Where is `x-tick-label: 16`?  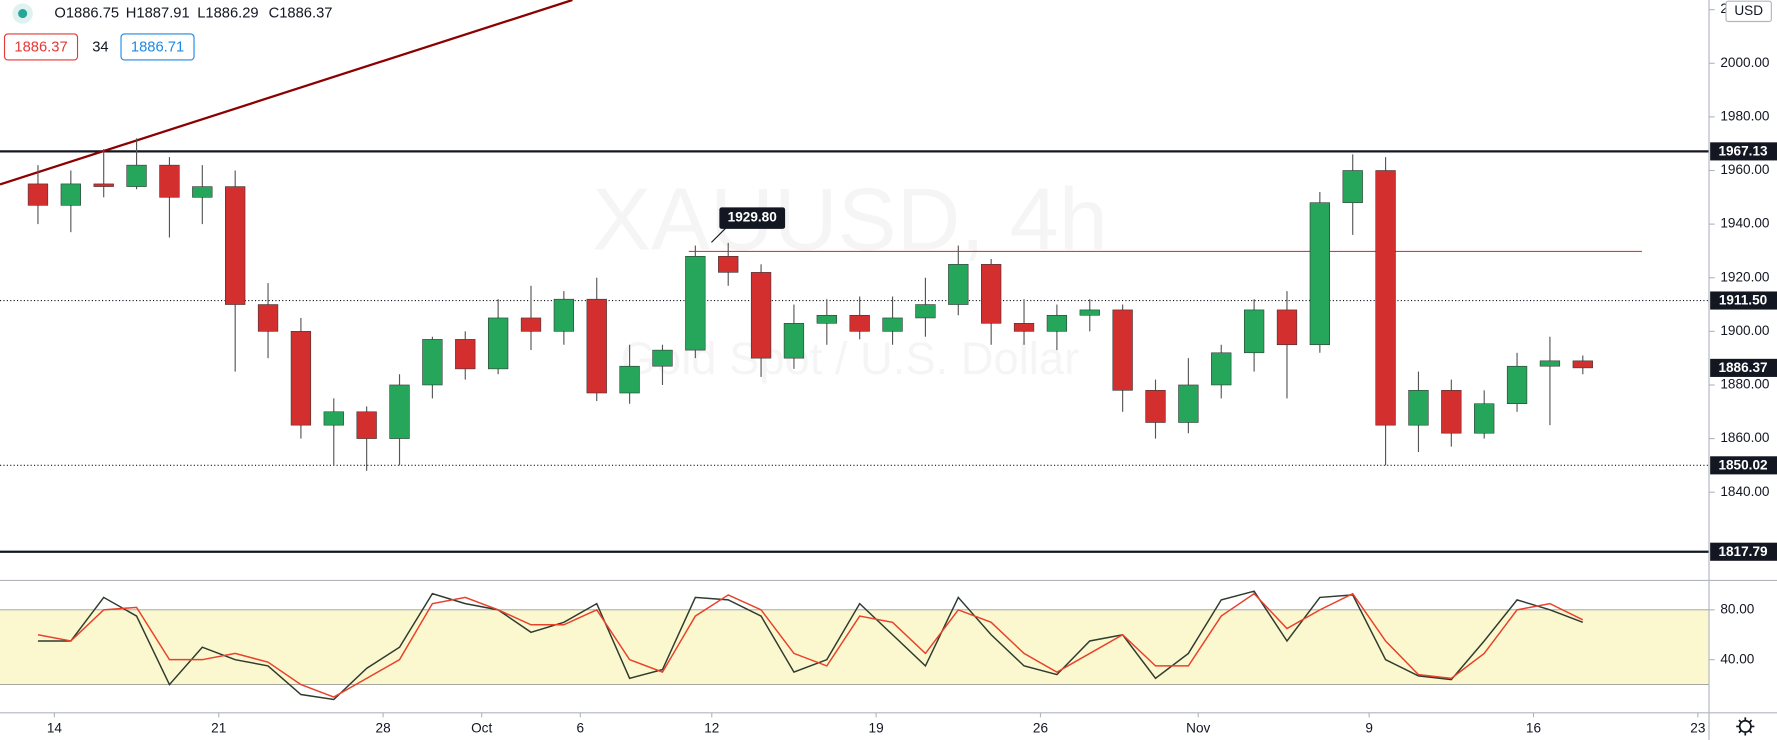
x-tick-label: 16 is located at coordinates (1533, 727).